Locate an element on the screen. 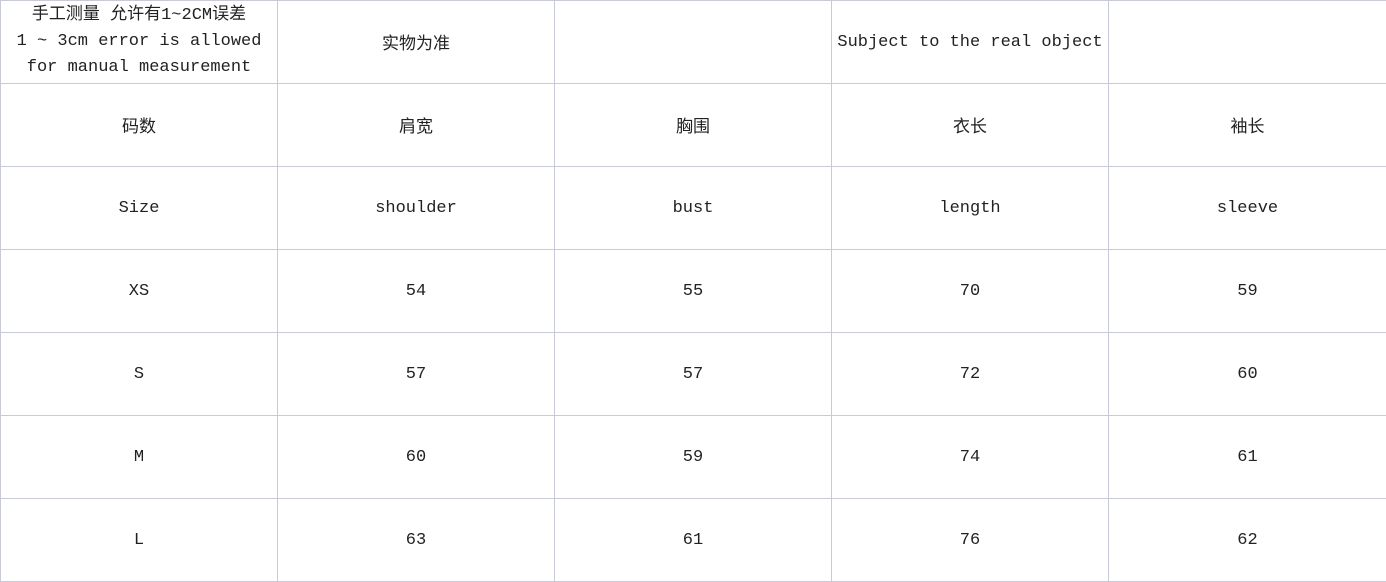 This screenshot has height=582, width=1386. header-cell: shoulder is located at coordinates (416, 208).